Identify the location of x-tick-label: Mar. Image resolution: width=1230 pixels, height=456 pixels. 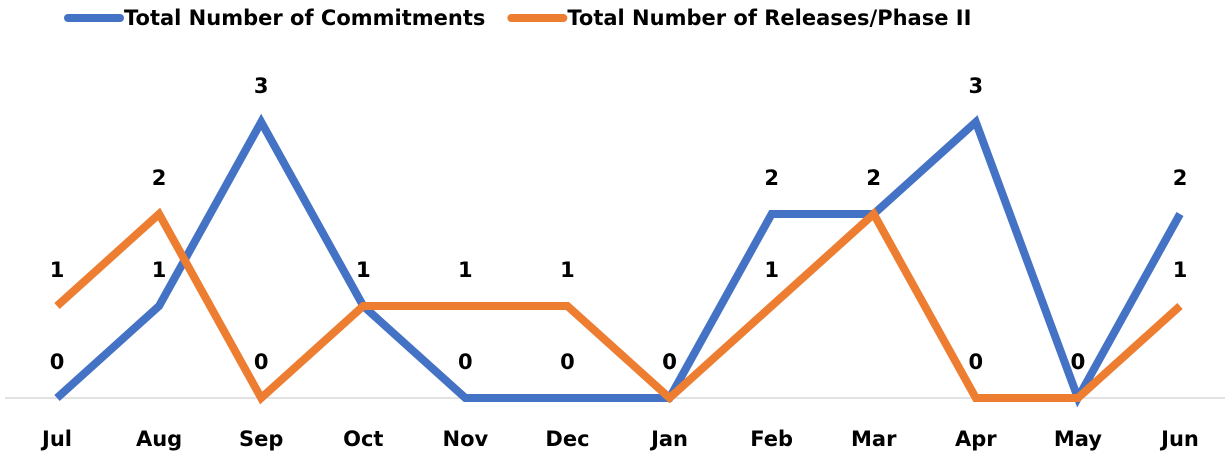
(874, 439).